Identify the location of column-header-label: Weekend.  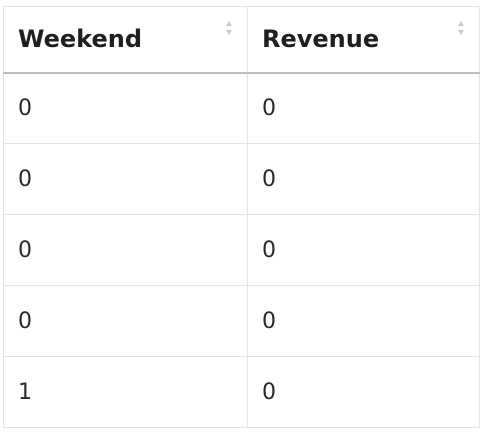
(80, 39).